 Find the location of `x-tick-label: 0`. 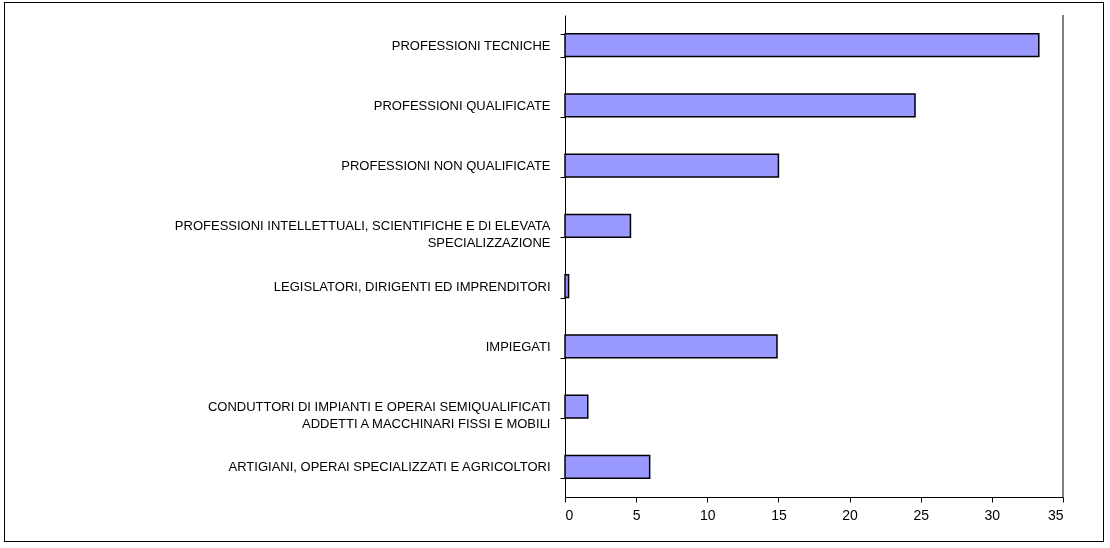

x-tick-label: 0 is located at coordinates (569, 514).